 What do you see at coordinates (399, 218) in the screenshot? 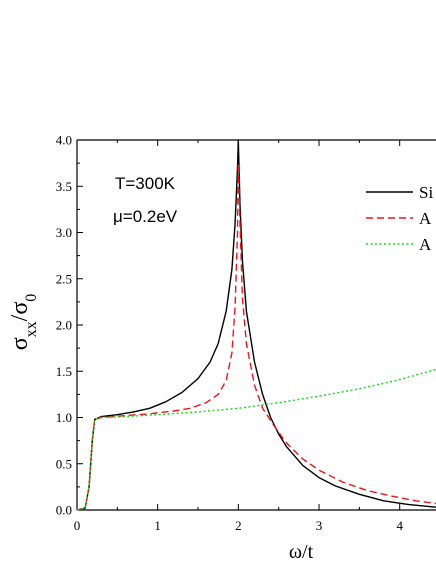
I see `legend: Si AA` at bounding box center [399, 218].